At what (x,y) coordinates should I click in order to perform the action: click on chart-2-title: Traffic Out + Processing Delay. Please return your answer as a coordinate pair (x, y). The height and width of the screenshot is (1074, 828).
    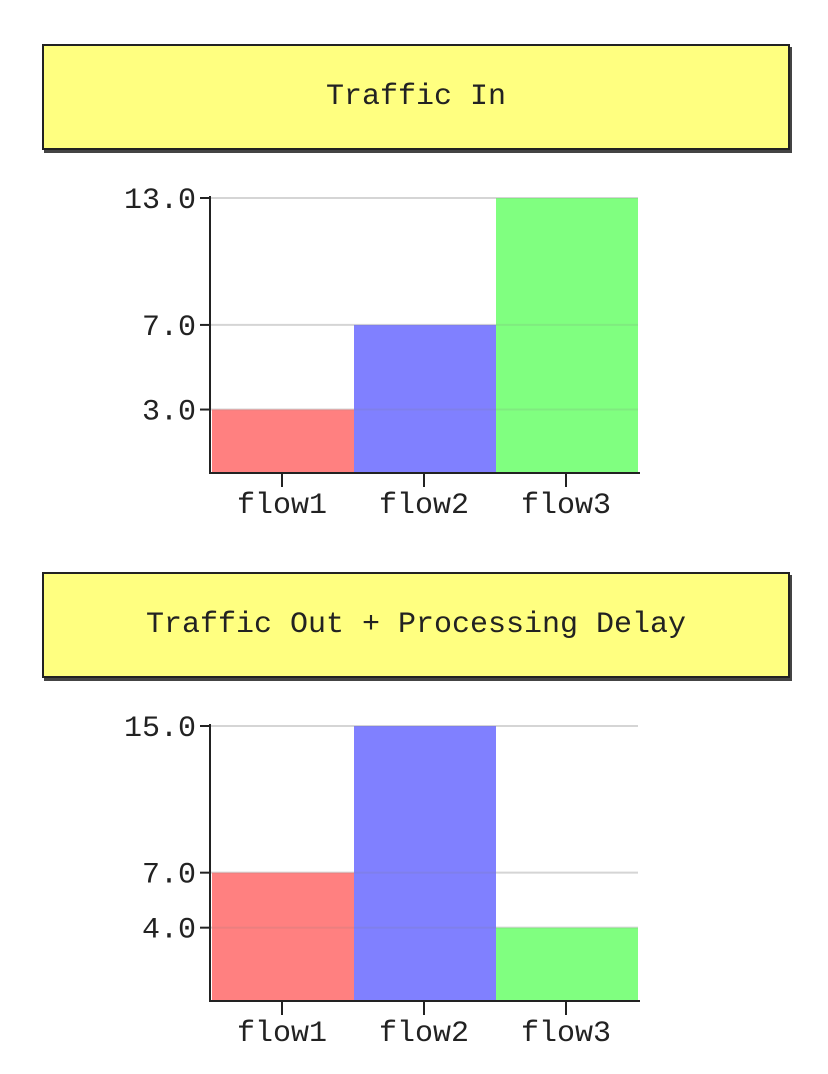
    Looking at the image, I should click on (416, 625).